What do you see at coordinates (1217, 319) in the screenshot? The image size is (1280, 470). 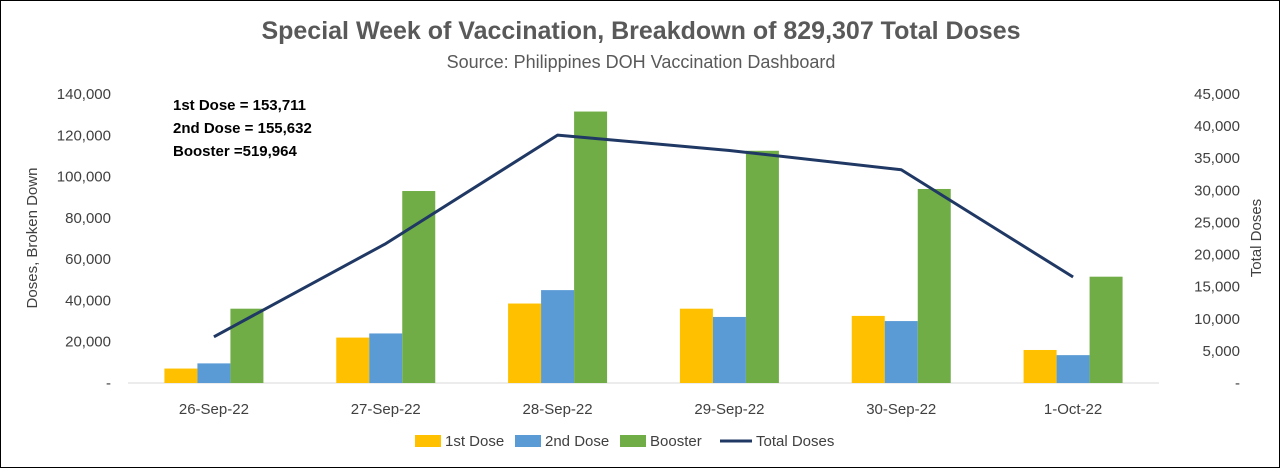 I see `y-right-tick-label: 10,000` at bounding box center [1217, 319].